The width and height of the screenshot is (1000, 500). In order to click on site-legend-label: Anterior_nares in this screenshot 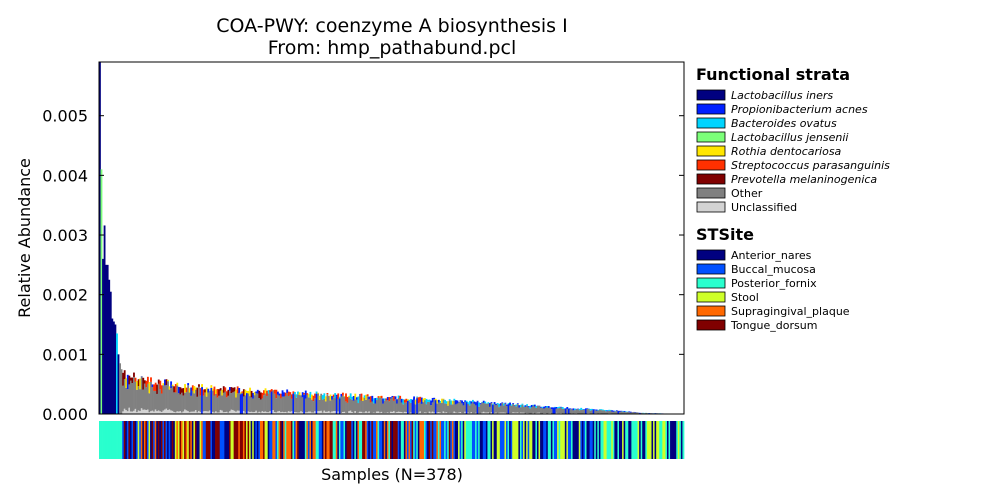, I will do `click(771, 255)`.